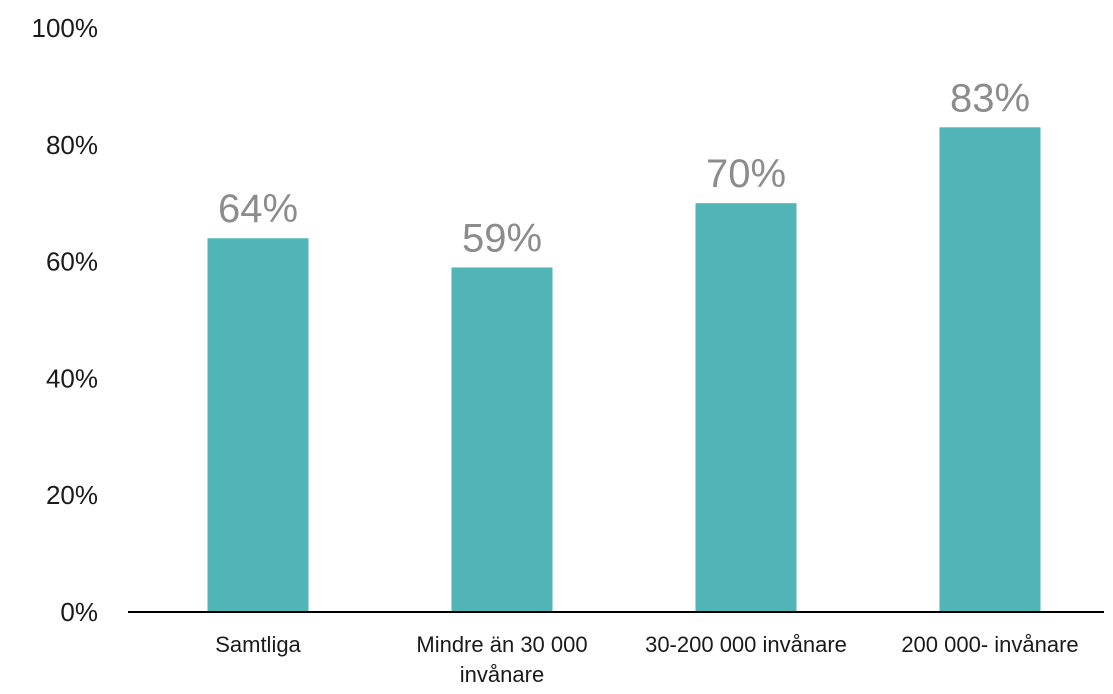 The height and width of the screenshot is (694, 1113). I want to click on category-label: Mindre än 30 000 invånare, so click(501, 659).